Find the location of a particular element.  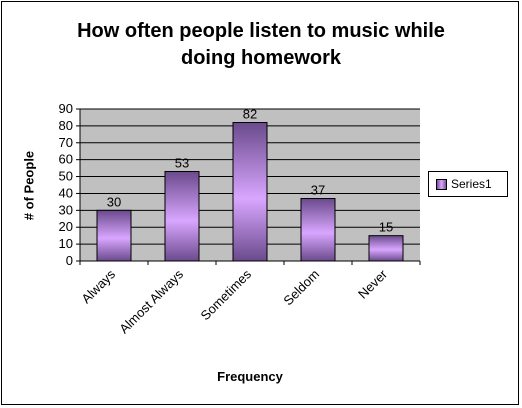

x-tick-label: Seldom is located at coordinates (301, 288).